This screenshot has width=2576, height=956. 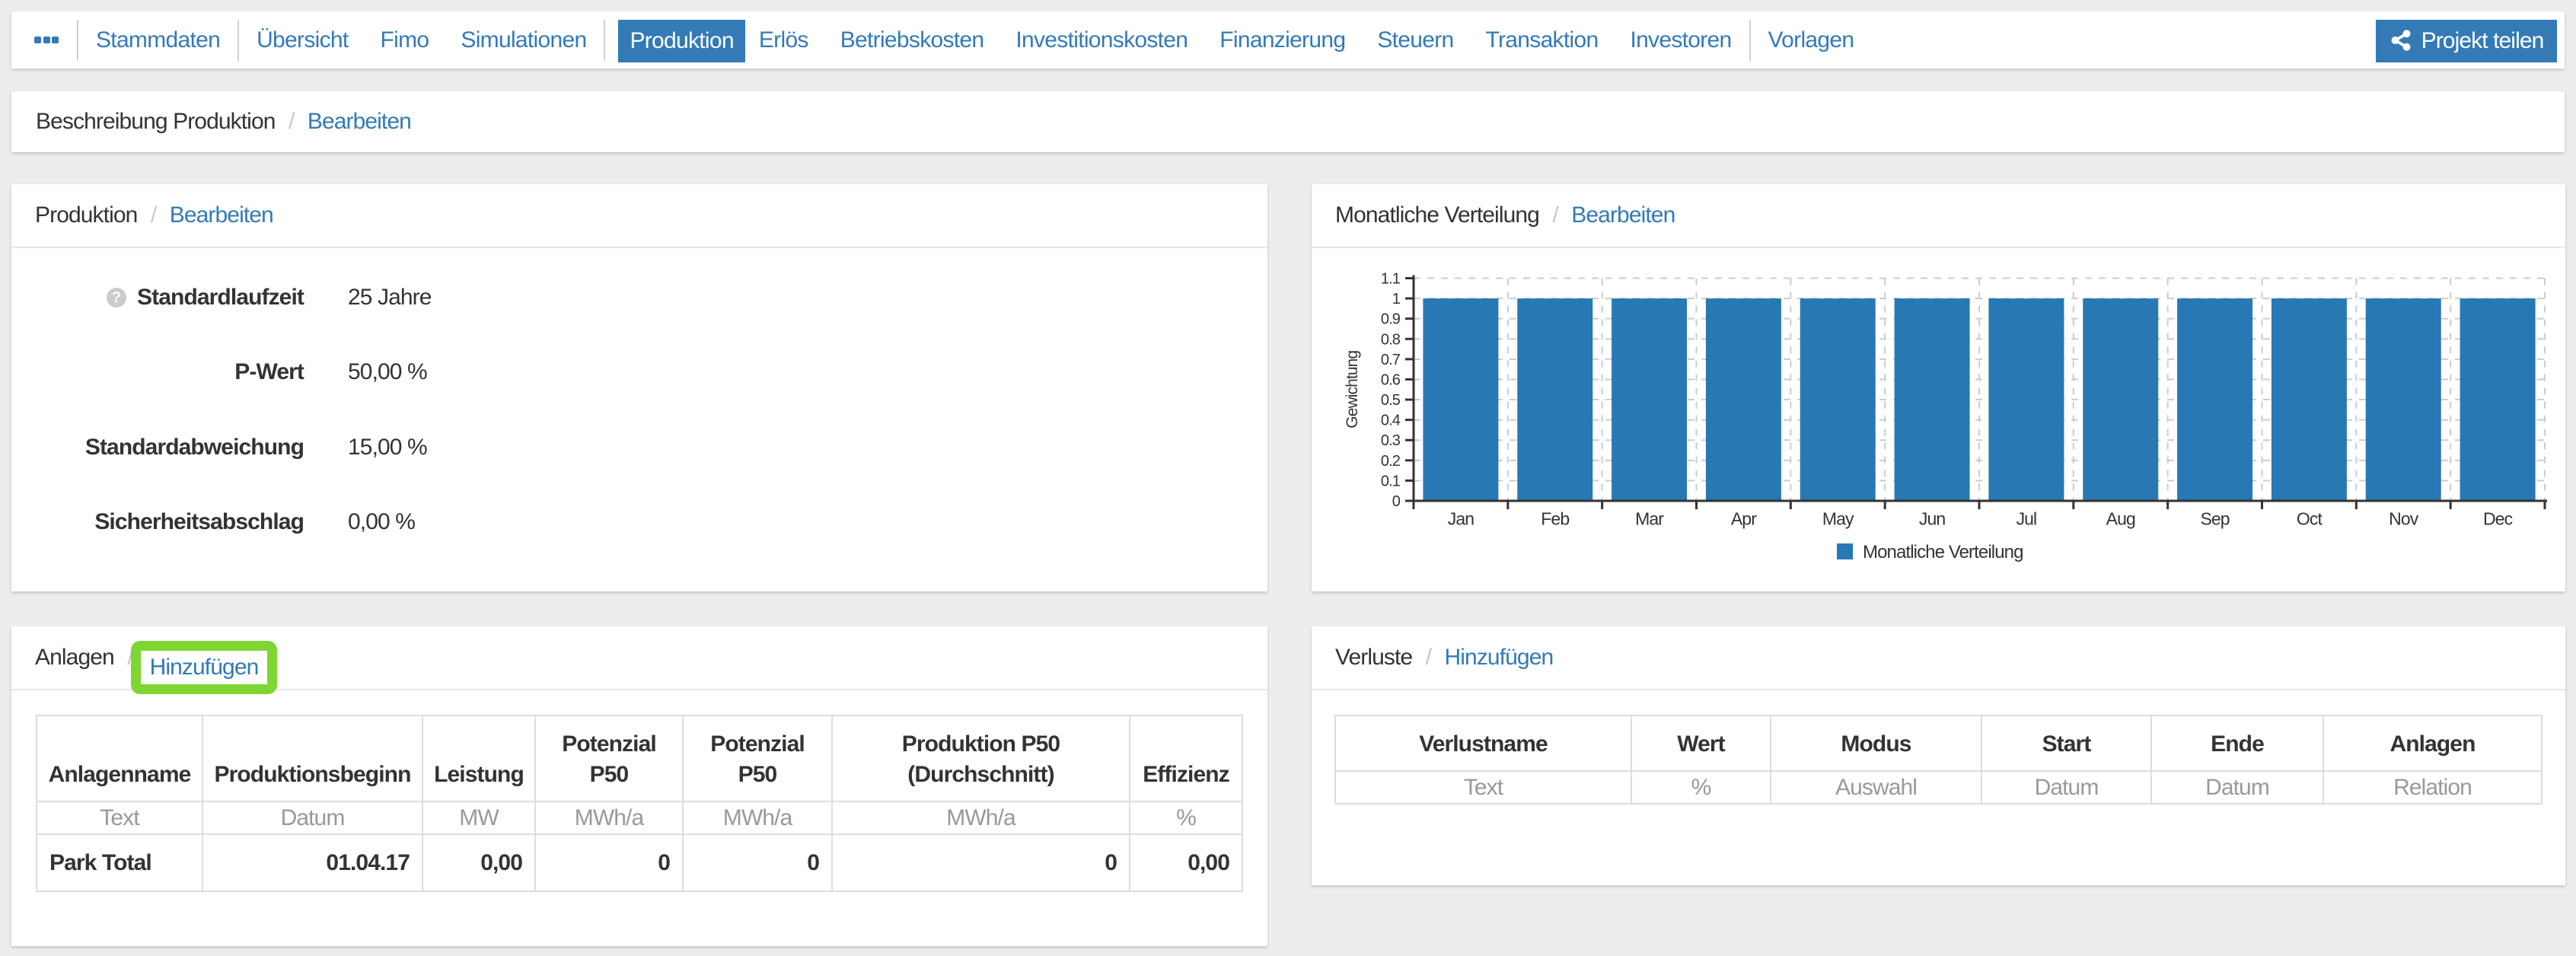 I want to click on svg-text: 0.3, so click(x=1391, y=441).